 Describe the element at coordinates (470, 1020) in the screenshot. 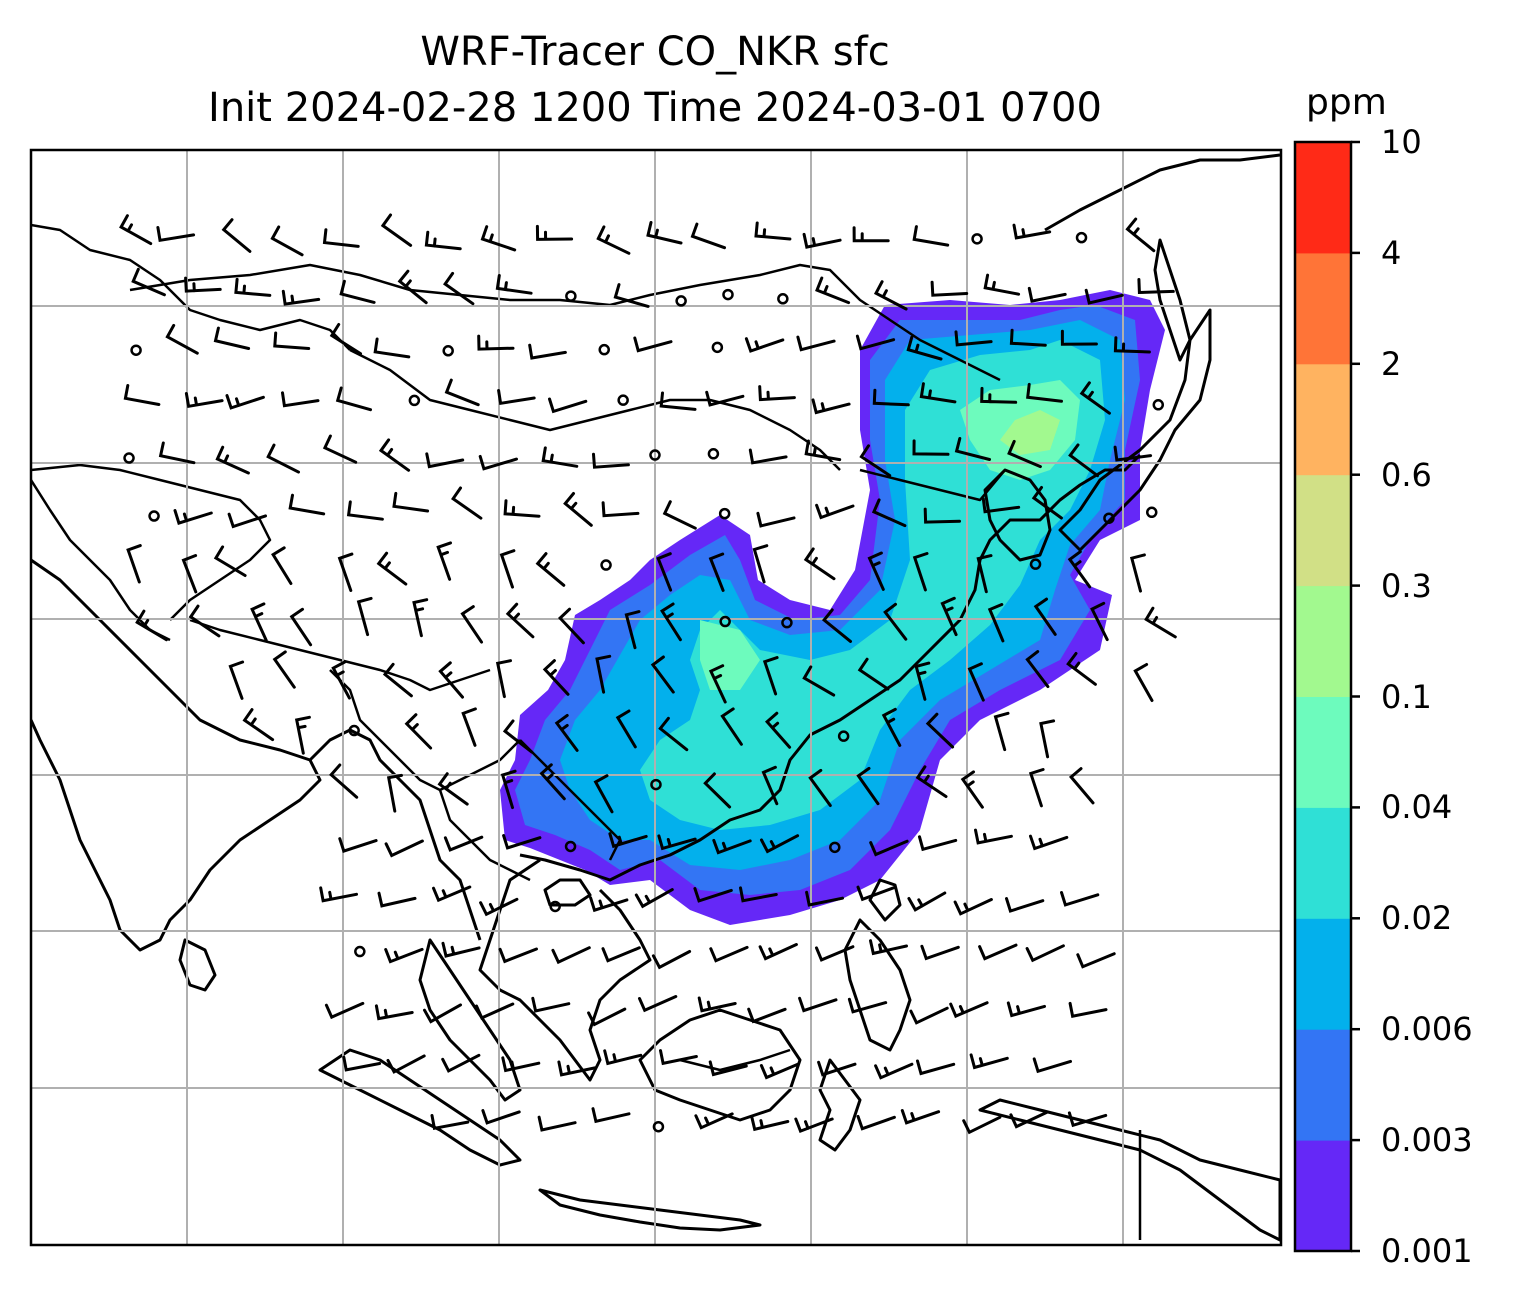

I see `coastline-malaya` at that location.